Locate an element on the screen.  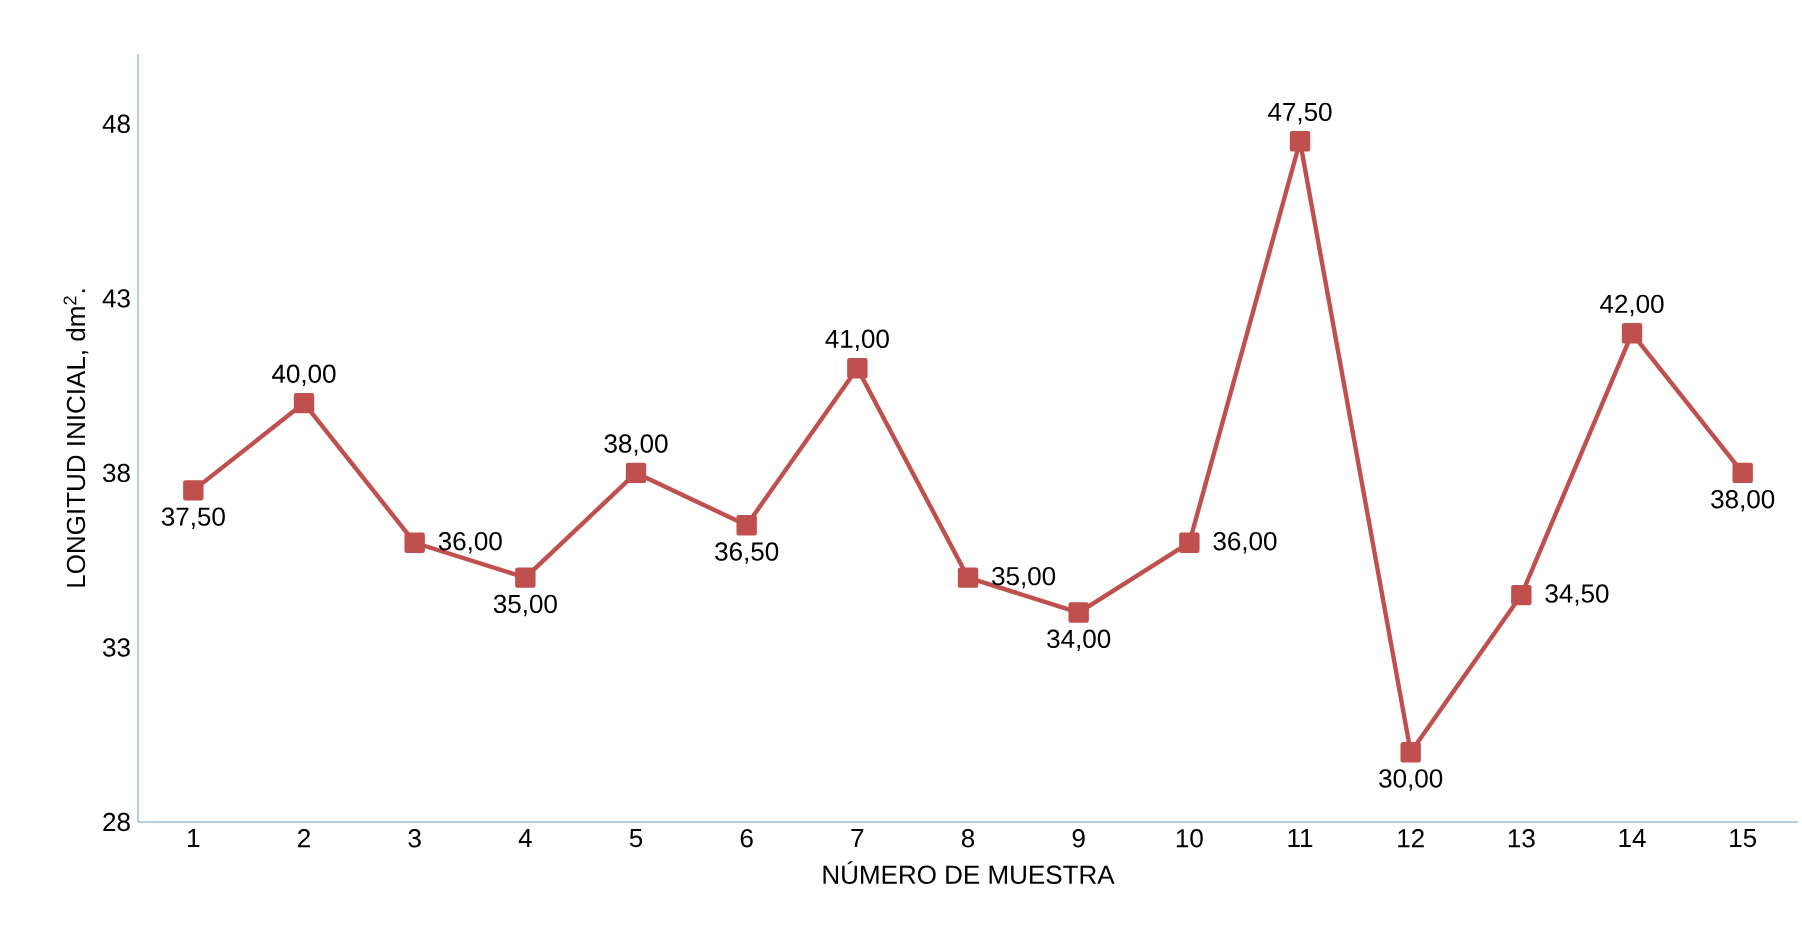
data-label: 37,50 is located at coordinates (193, 518).